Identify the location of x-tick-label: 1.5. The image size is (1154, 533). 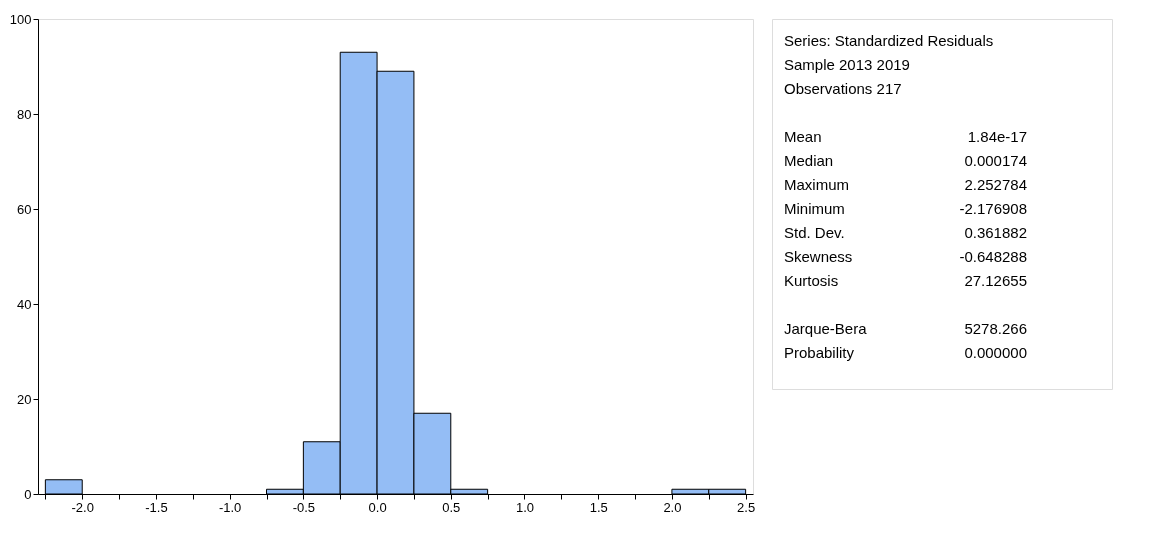
(598, 507).